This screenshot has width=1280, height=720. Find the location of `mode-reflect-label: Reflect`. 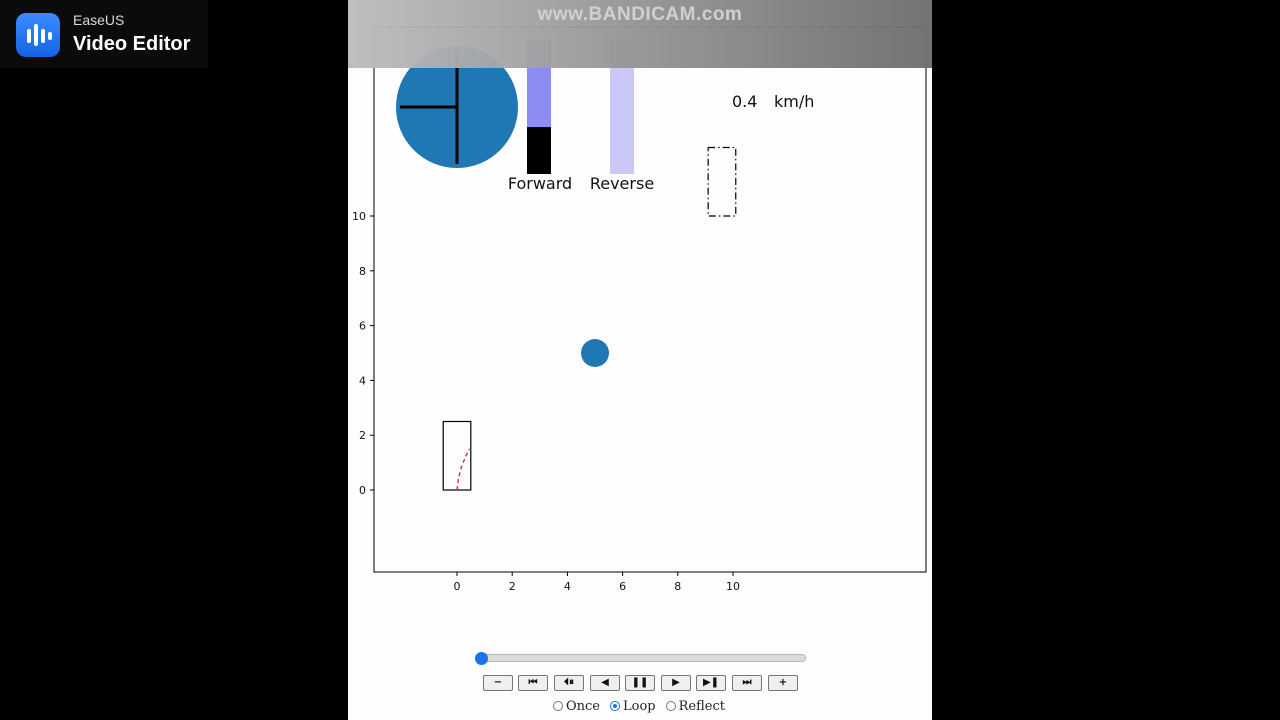

mode-reflect-label: Reflect is located at coordinates (701, 706).